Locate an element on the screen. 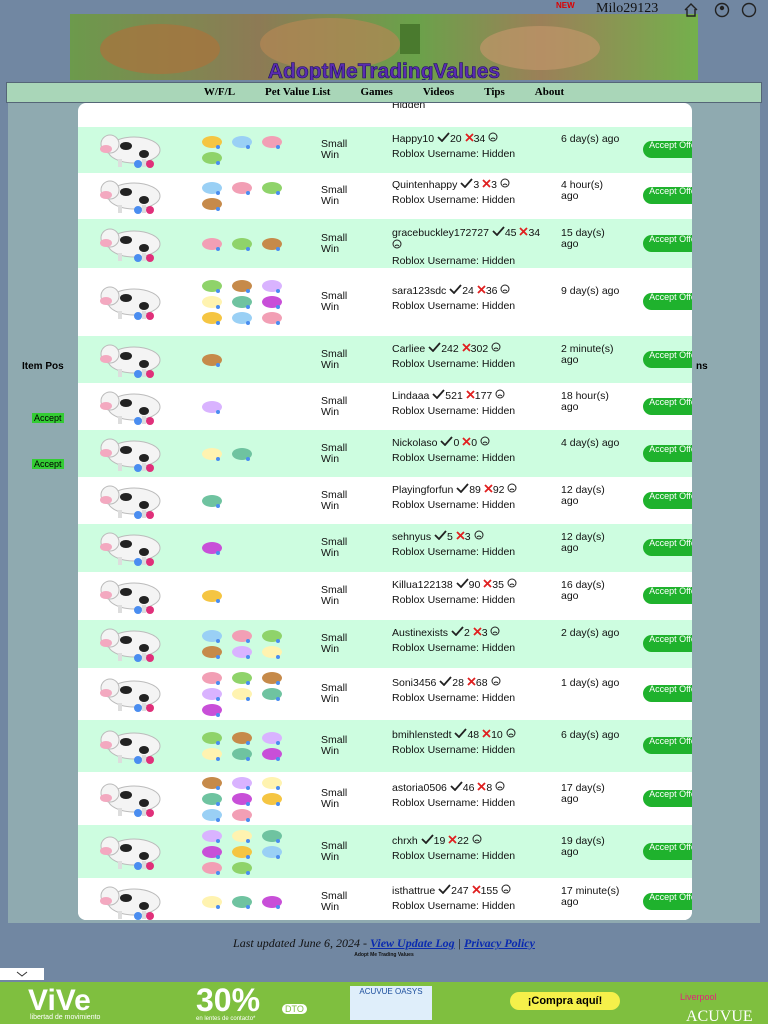 The width and height of the screenshot is (768, 1024). privacy-link: Privacy Policy is located at coordinates (499, 943).